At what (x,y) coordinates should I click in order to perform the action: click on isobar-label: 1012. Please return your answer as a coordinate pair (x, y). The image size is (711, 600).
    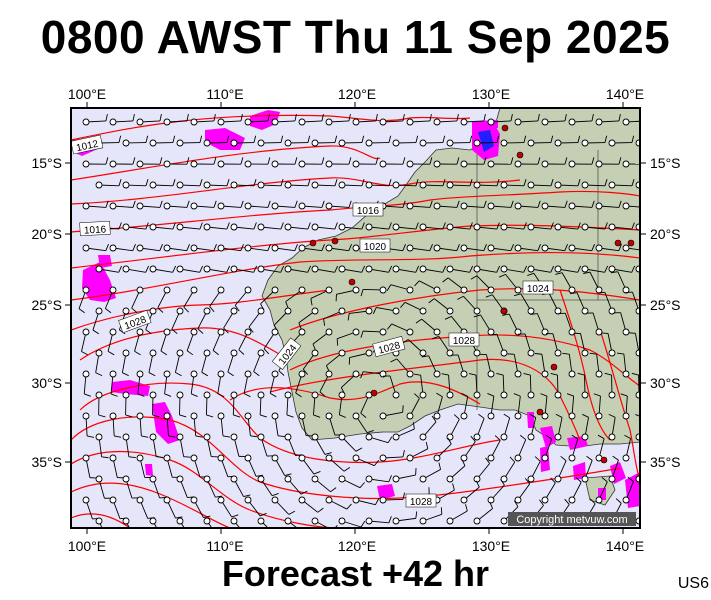
    Looking at the image, I should click on (87, 144).